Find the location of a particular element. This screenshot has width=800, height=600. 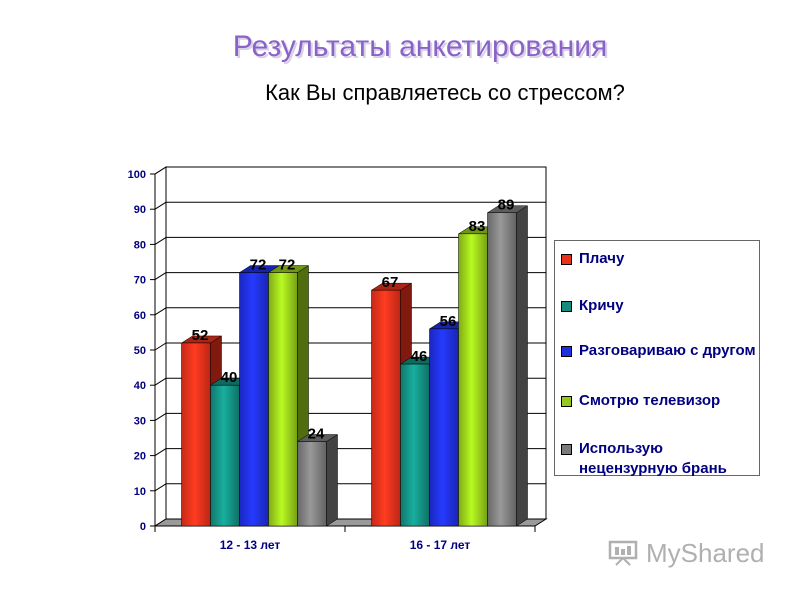

projector-screen-icon is located at coordinates (623, 553).